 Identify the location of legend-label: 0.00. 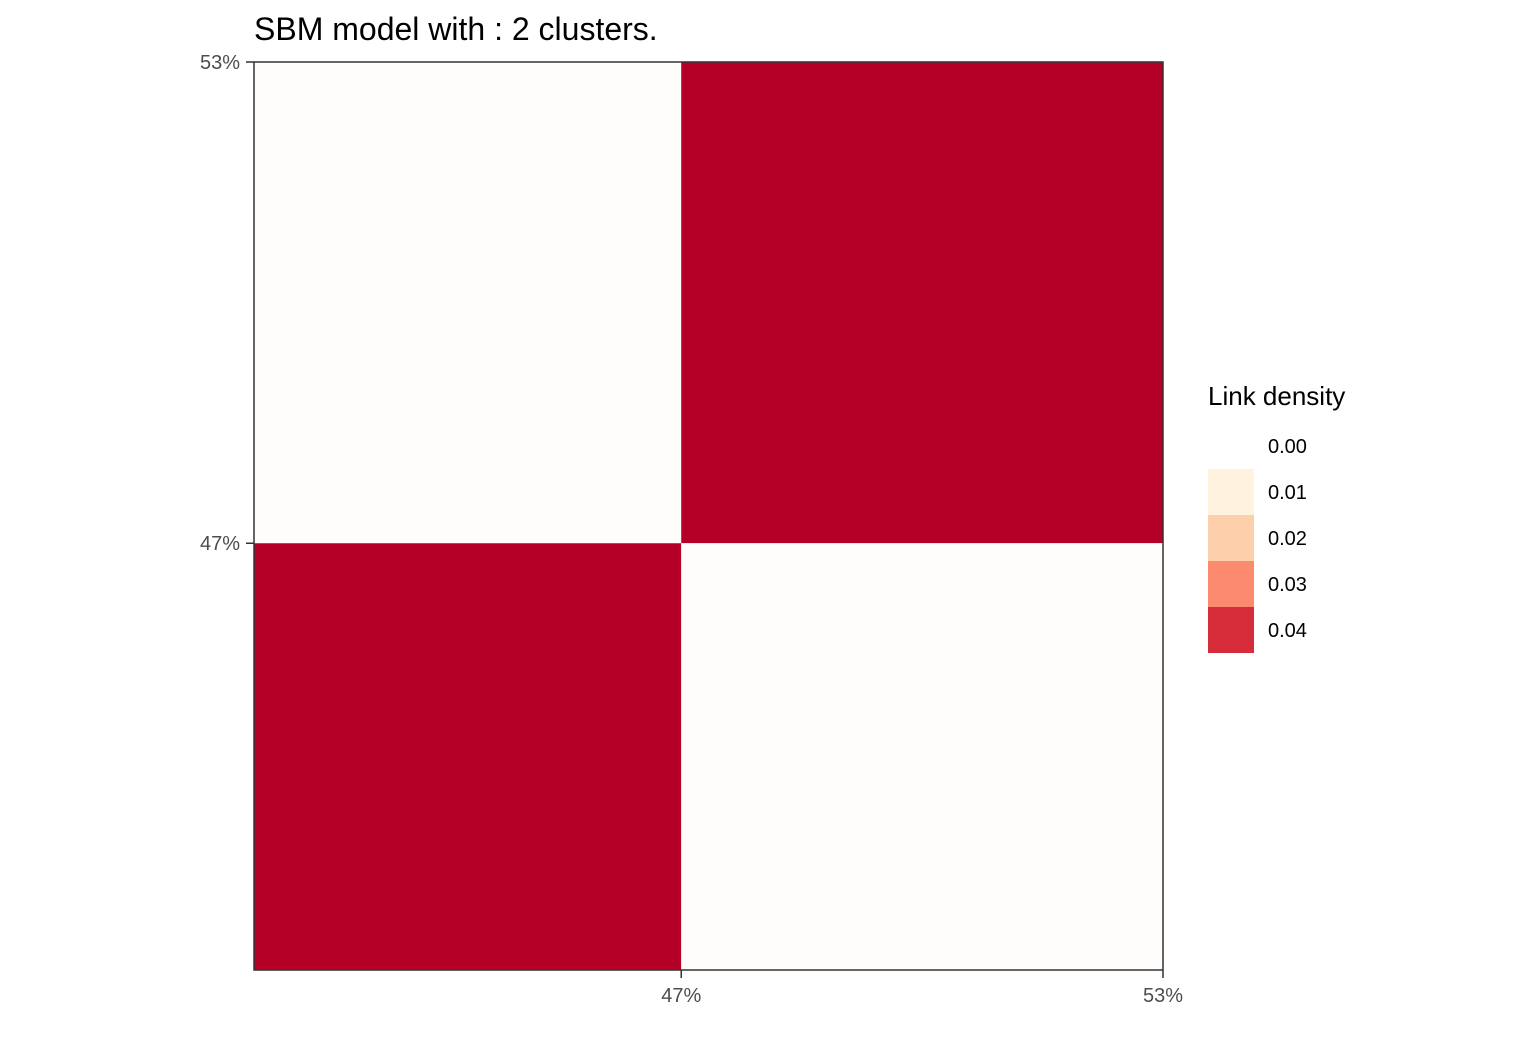
(1287, 447).